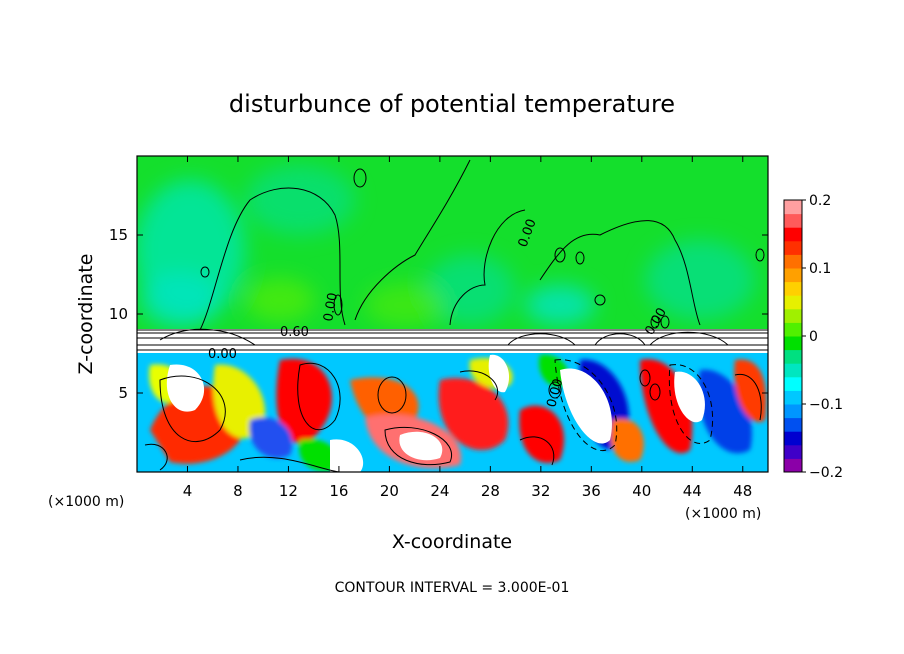 The image size is (904, 654). Describe the element at coordinates (826, 405) in the screenshot. I see `colorbar-tick-label: −0.1` at that location.